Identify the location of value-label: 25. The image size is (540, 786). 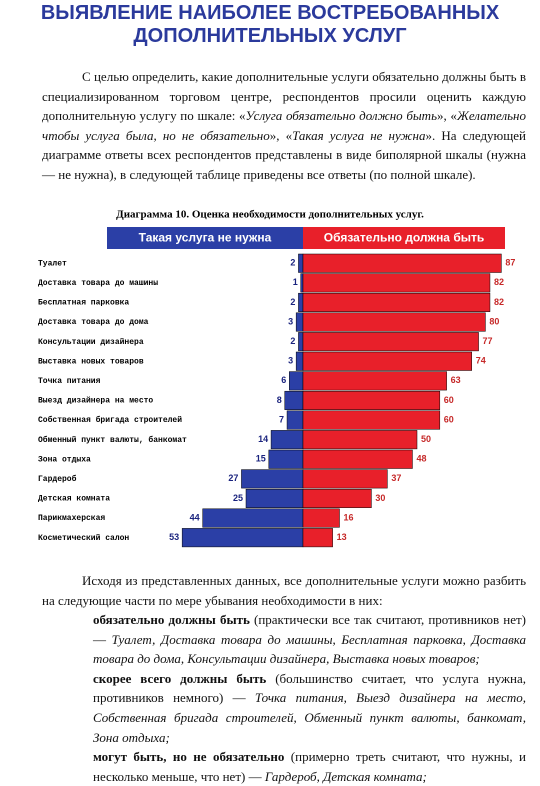
(238, 498).